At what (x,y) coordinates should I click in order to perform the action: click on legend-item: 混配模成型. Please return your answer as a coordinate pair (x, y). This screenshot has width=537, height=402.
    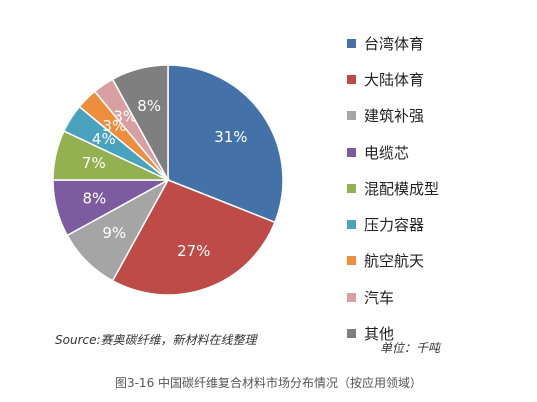
    Looking at the image, I should click on (393, 188).